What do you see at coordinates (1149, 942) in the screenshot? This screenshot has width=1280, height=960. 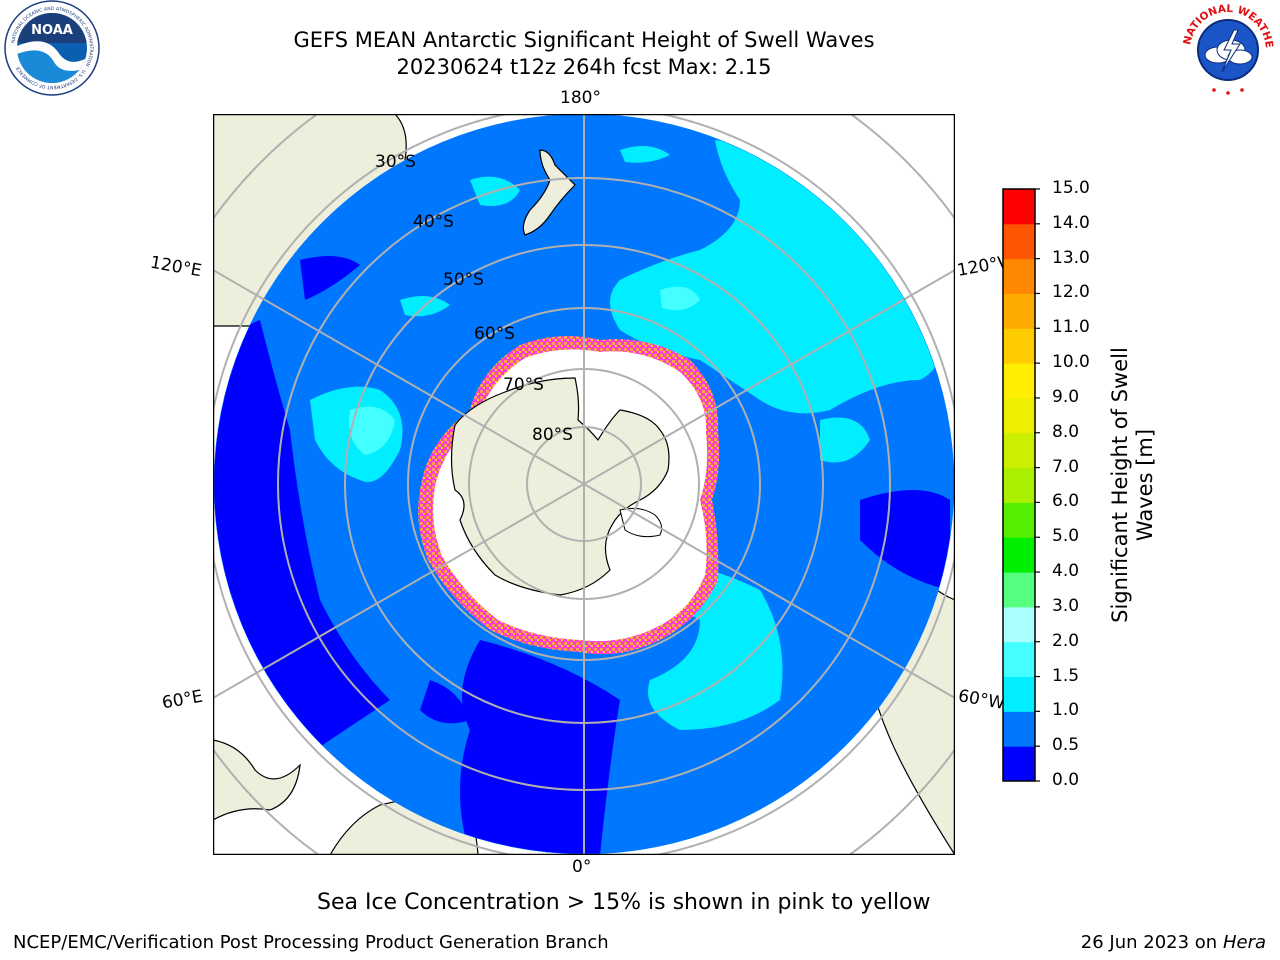 I see `credit-date-text: 26 Jun 2023 on` at bounding box center [1149, 942].